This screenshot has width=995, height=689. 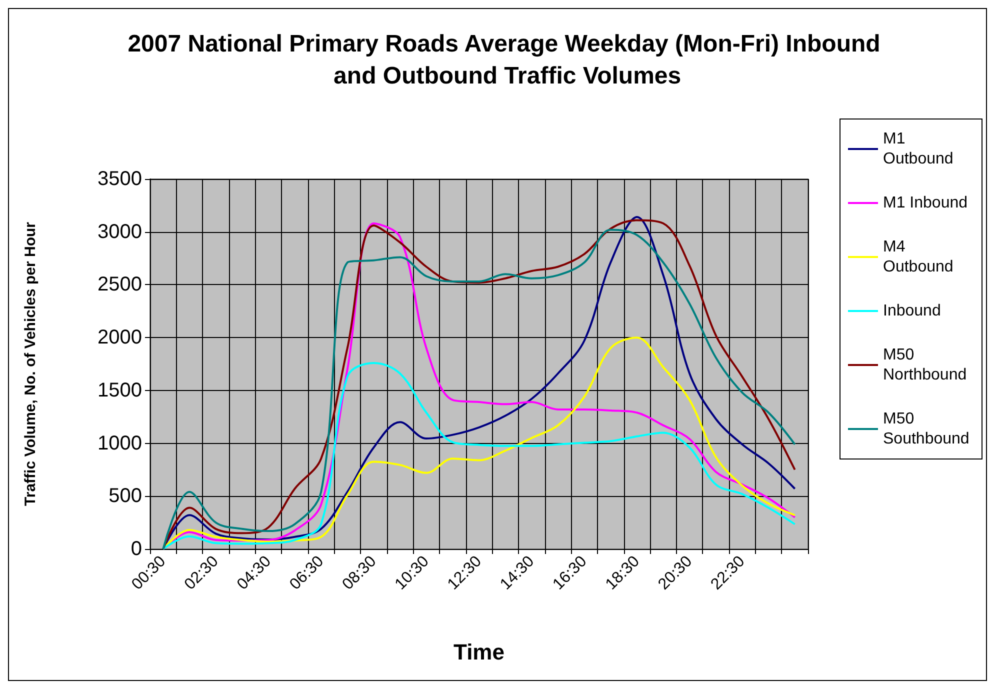 I want to click on chart-title: 2007 National Primary Roads Average Weekday (Mon-Fri) Inbound and Outbound Traffic Volumes, so click(x=504, y=60).